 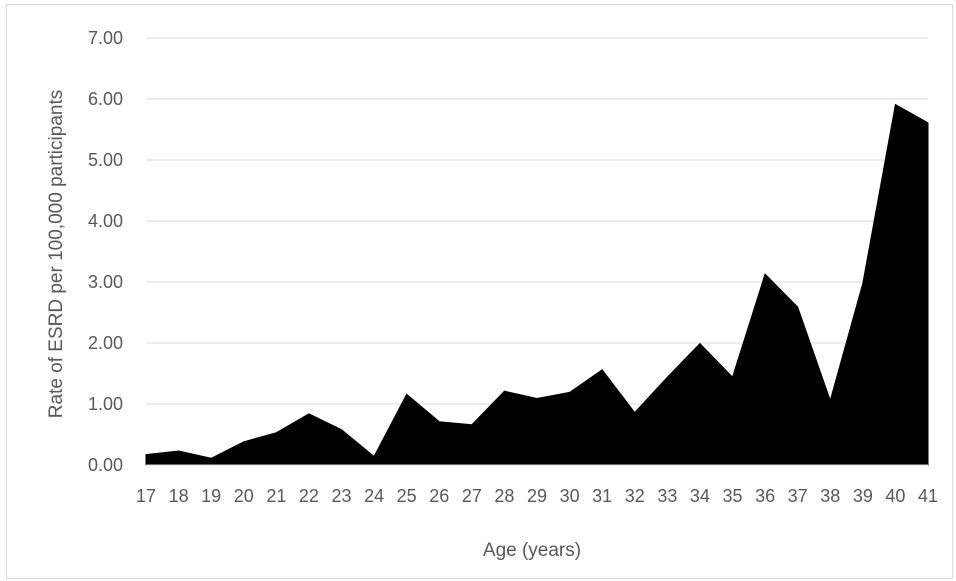 What do you see at coordinates (863, 496) in the screenshot?
I see `x-tick-label: 39` at bounding box center [863, 496].